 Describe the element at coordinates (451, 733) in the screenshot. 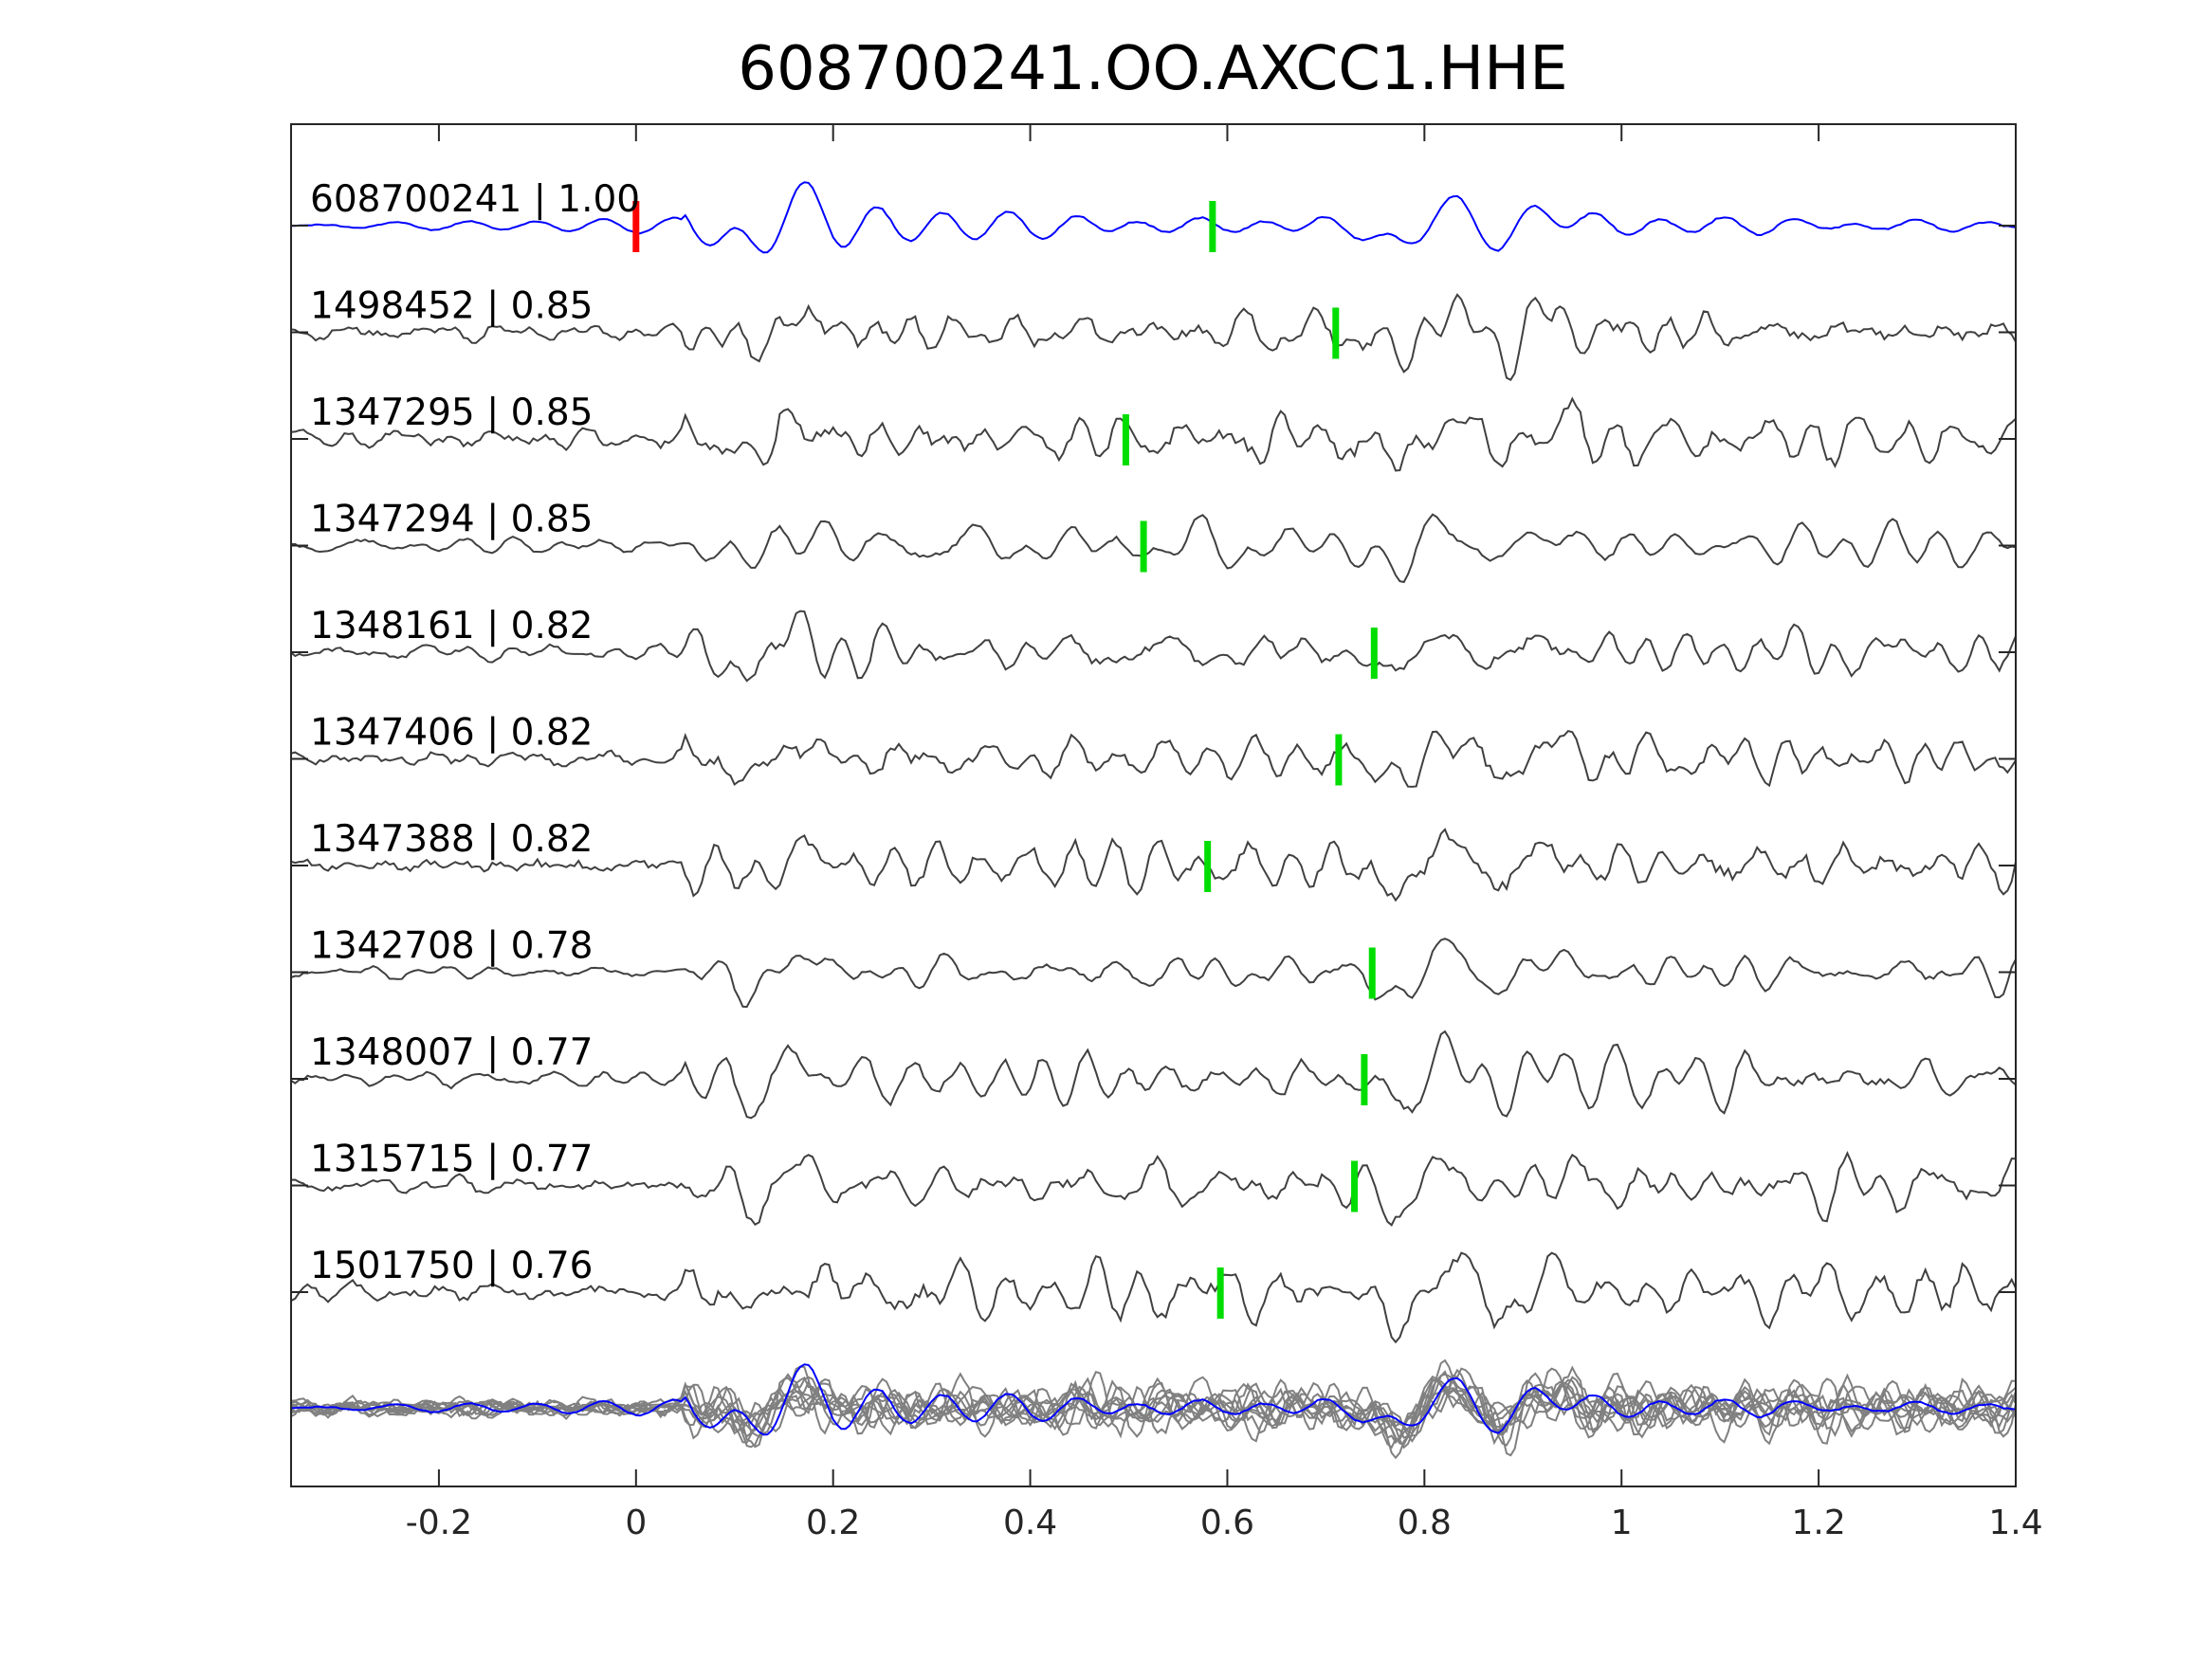

I see `trace-label: 1347406 | 0.82` at that location.